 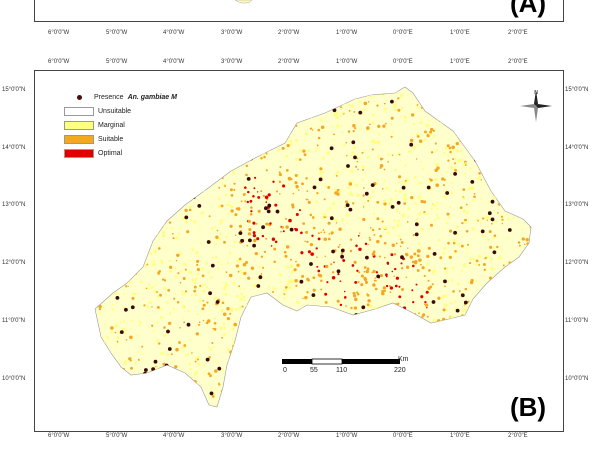 I want to click on panel-b-bottom-lon-label: 6°0'0"W, so click(x=59, y=436).